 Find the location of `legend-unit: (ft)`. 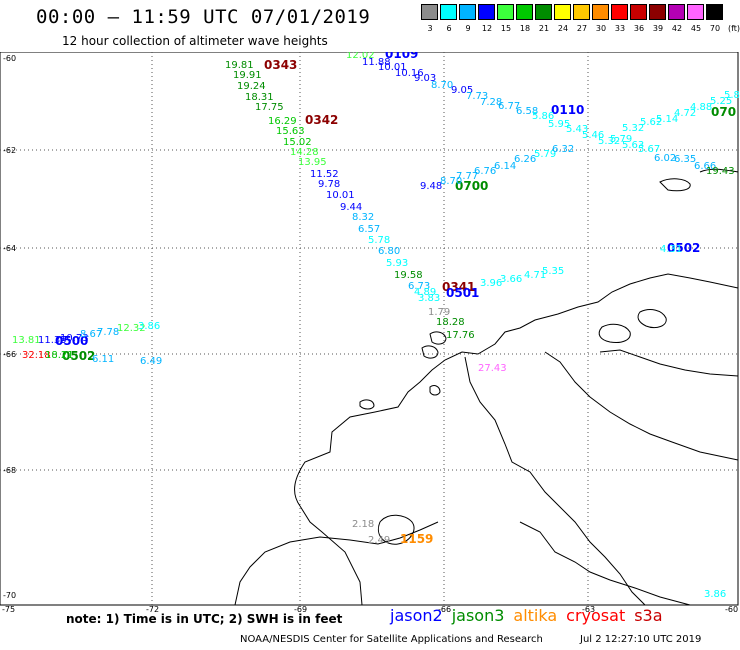

legend-unit: (ft) is located at coordinates (733, 28).